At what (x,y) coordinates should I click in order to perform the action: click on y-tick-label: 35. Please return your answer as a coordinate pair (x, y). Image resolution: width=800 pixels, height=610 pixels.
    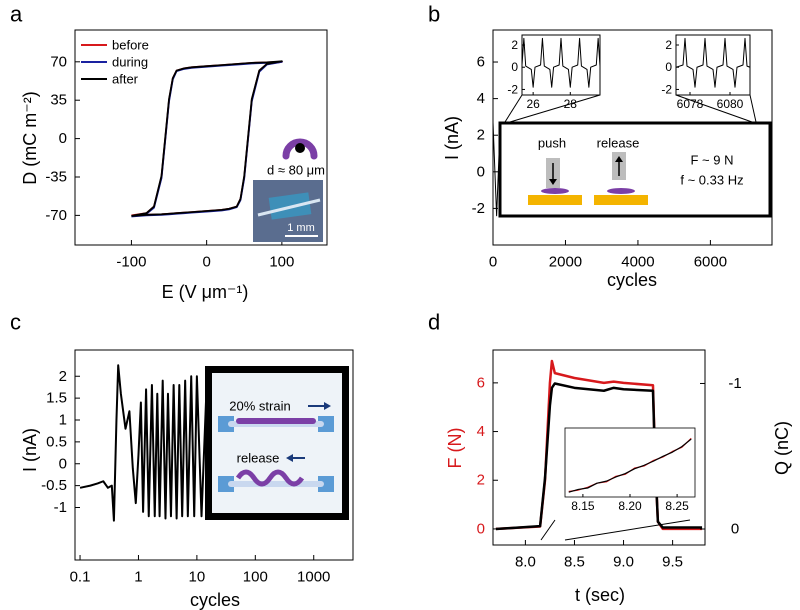
    Looking at the image, I should click on (58, 100).